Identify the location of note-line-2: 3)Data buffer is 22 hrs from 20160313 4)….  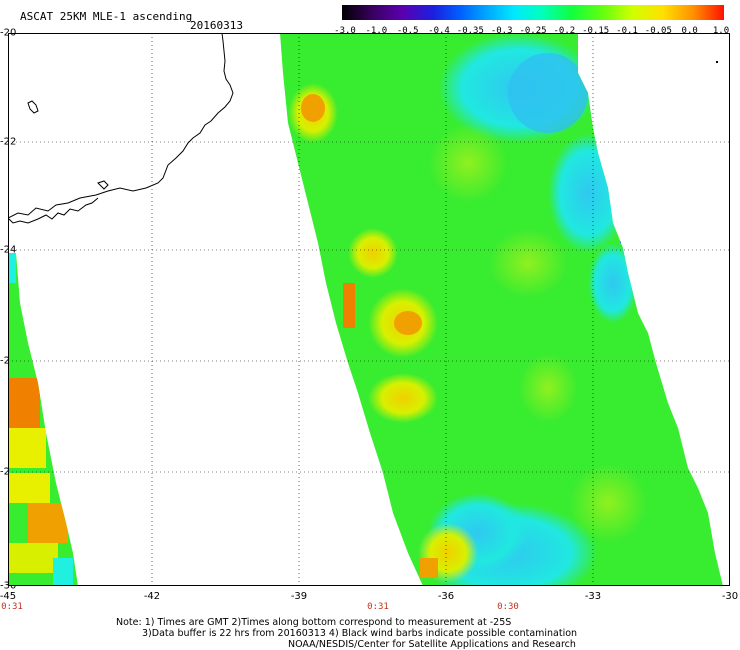
(360, 633).